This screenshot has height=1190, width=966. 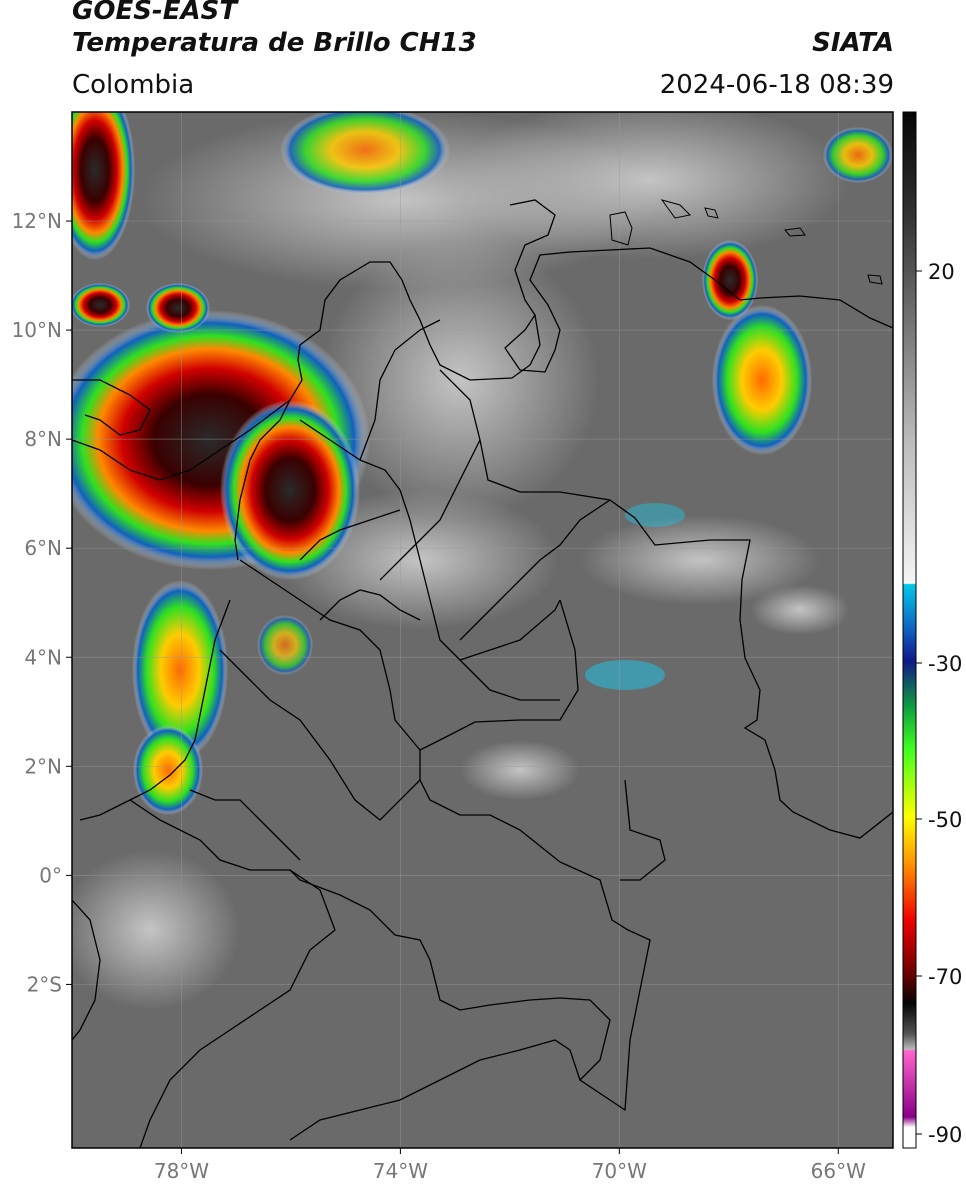 I want to click on ecuador-coast, so click(x=86, y=970).